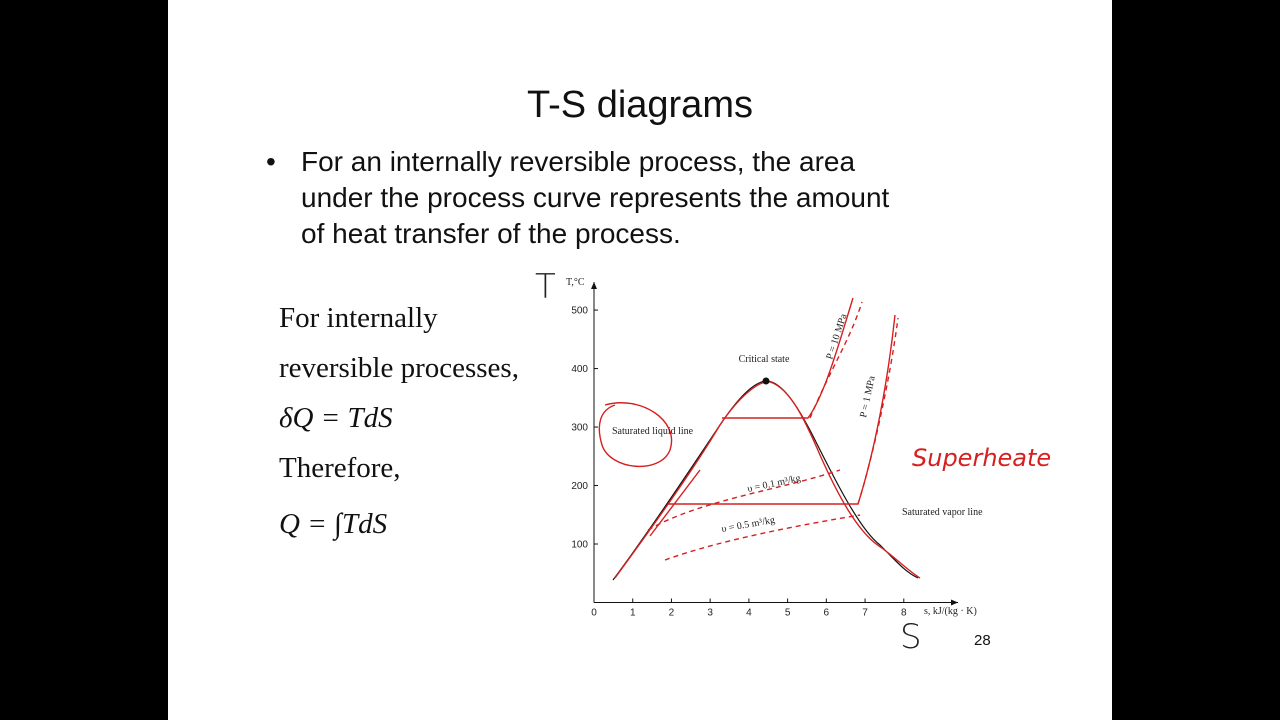 The width and height of the screenshot is (1280, 720). I want to click on x-tick-label: 5, so click(788, 613).